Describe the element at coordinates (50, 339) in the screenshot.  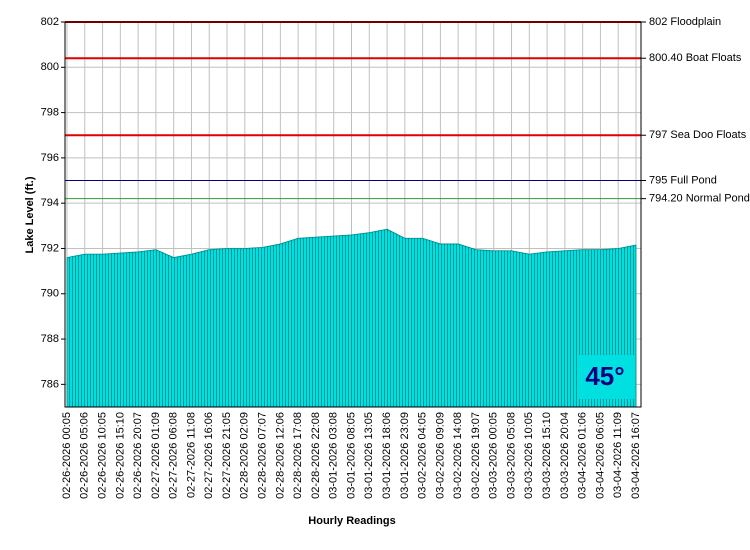
I see `y-tick-label: 788` at that location.